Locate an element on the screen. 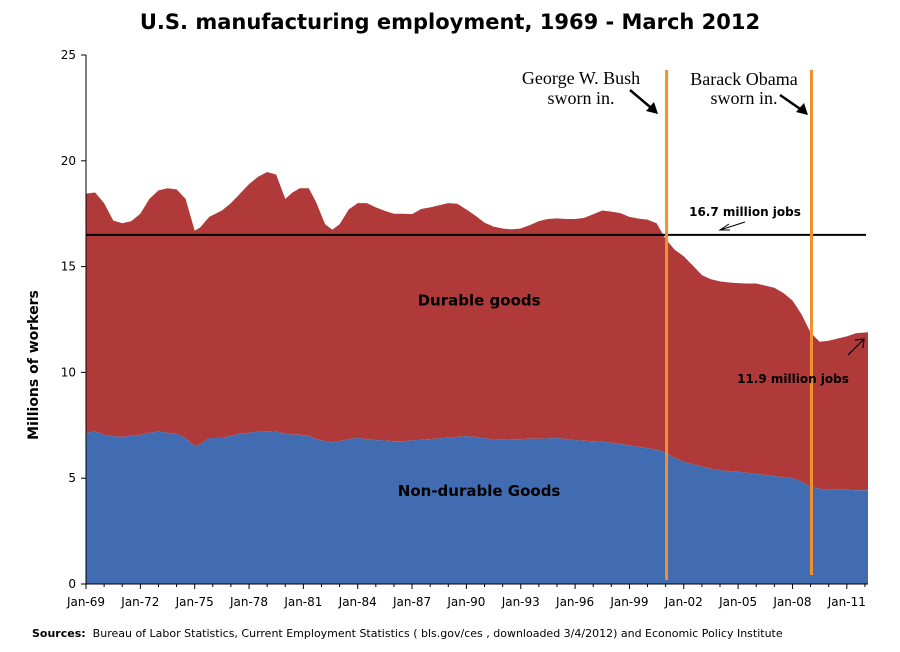 The width and height of the screenshot is (900, 652). event-lines-group is located at coordinates (739, 325).